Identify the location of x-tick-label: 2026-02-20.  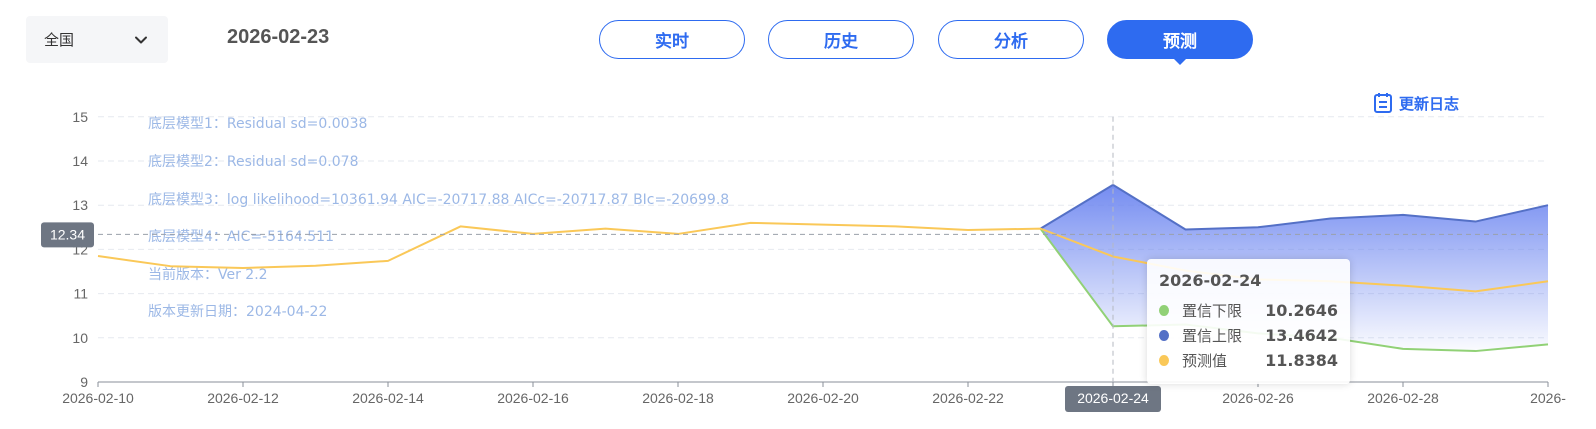
(823, 398).